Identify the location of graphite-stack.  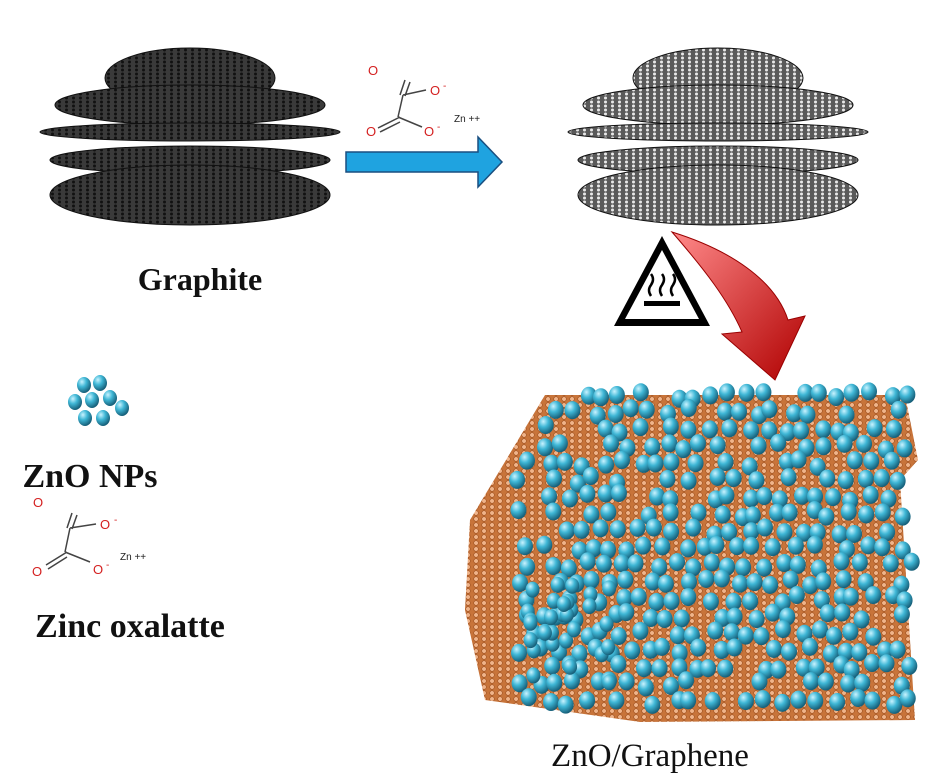
(190, 136).